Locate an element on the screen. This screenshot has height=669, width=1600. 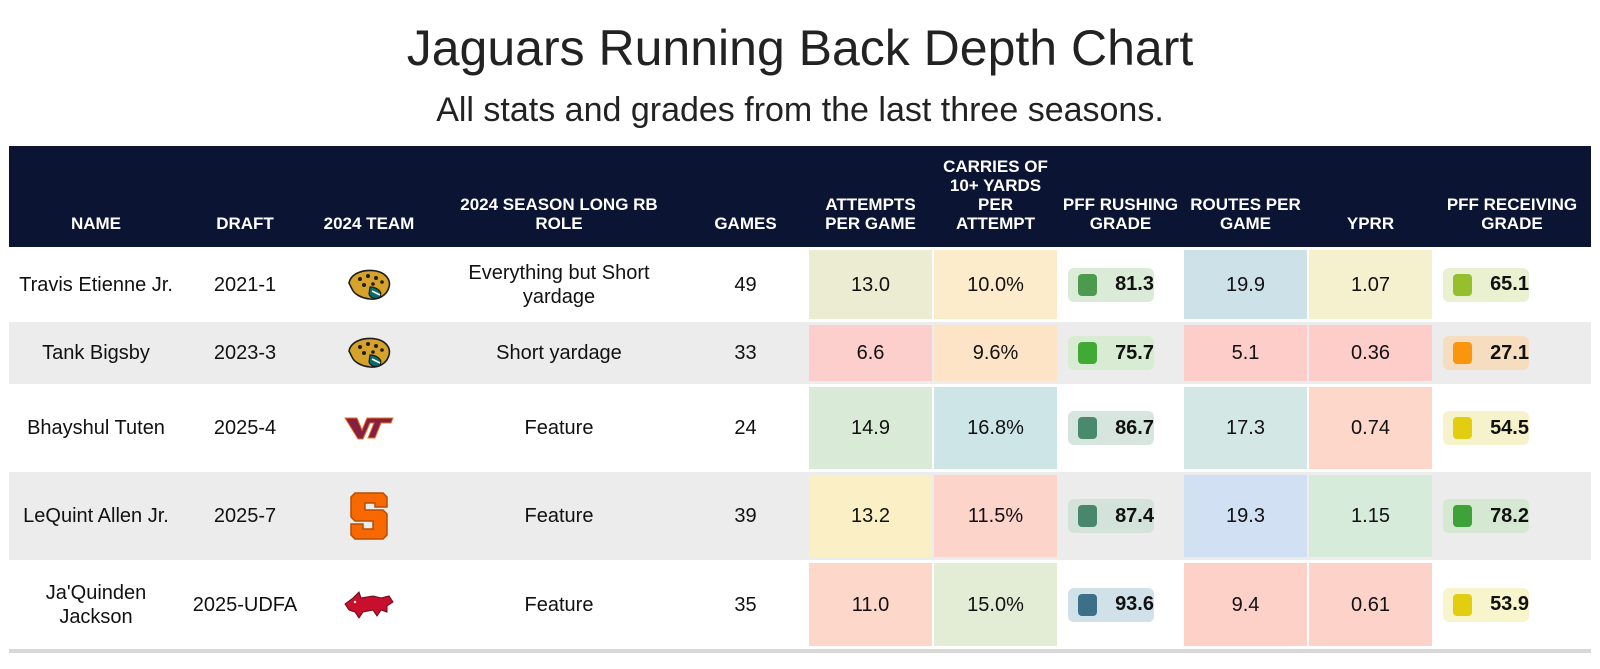
receiving-grade-badge: 78.2 is located at coordinates (1486, 516).